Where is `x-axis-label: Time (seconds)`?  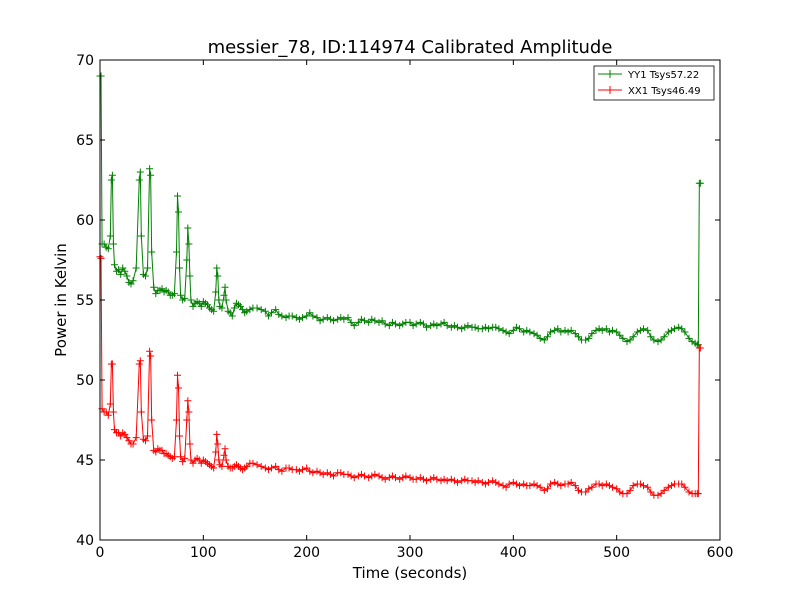
x-axis-label: Time (seconds) is located at coordinates (410, 573).